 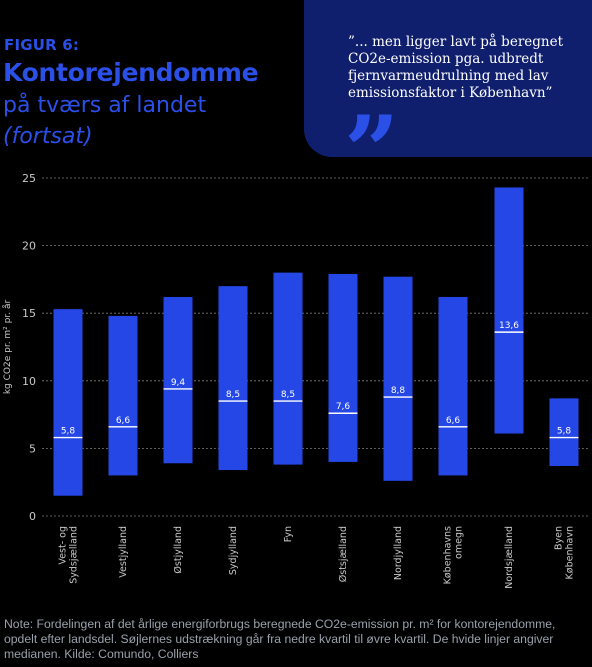 I want to click on y-axis-label: kg CO2e pr. m² pr. år, so click(x=7, y=347).